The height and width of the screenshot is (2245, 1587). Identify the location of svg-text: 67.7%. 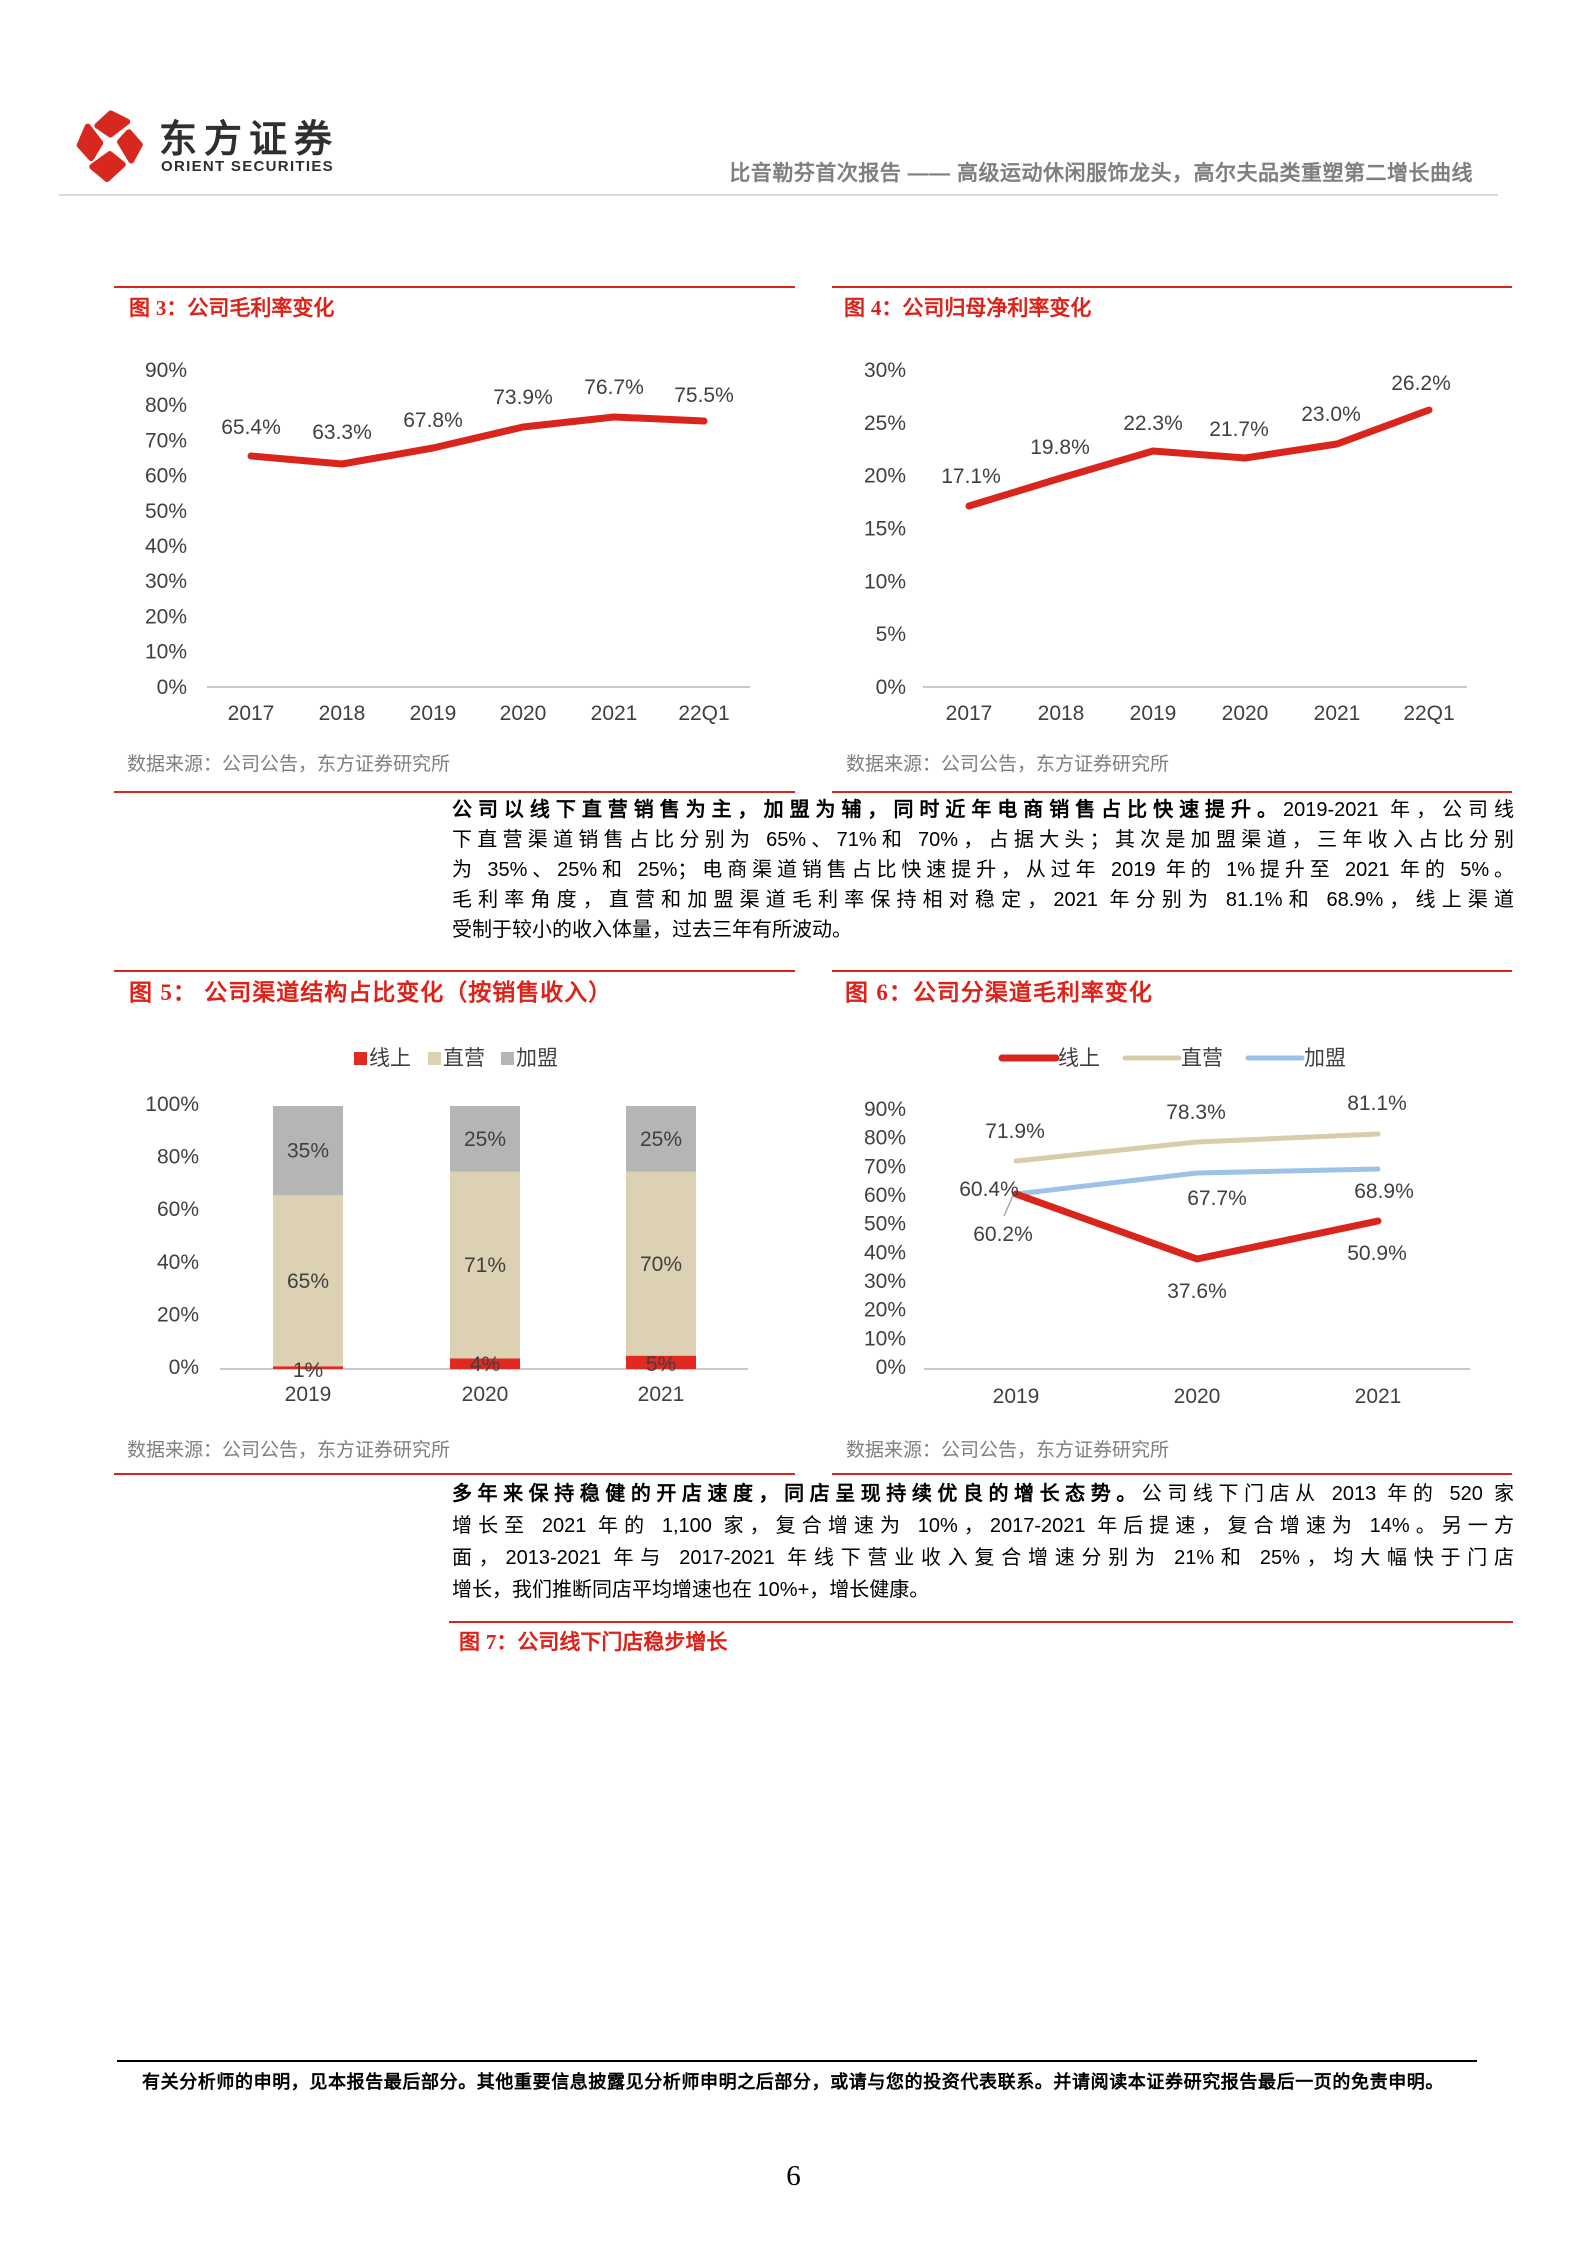
(1217, 1198).